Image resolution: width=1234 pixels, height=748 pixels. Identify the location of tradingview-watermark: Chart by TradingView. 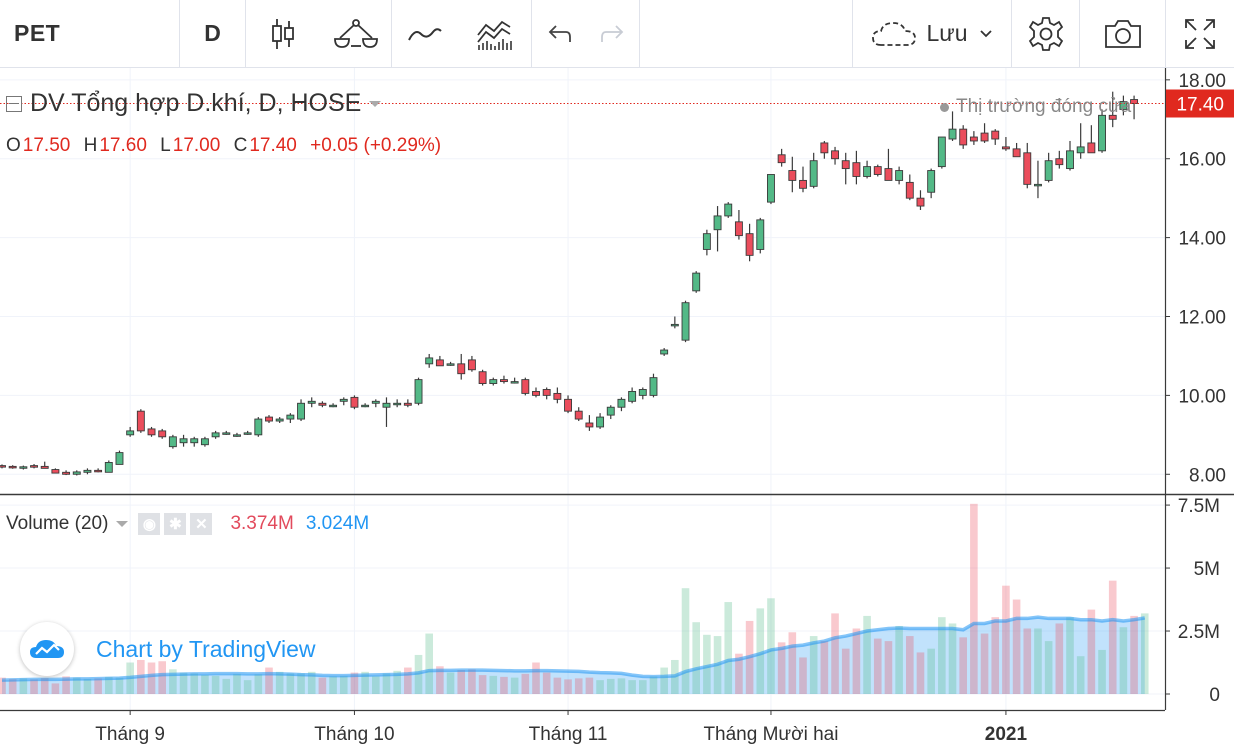
(167, 649).